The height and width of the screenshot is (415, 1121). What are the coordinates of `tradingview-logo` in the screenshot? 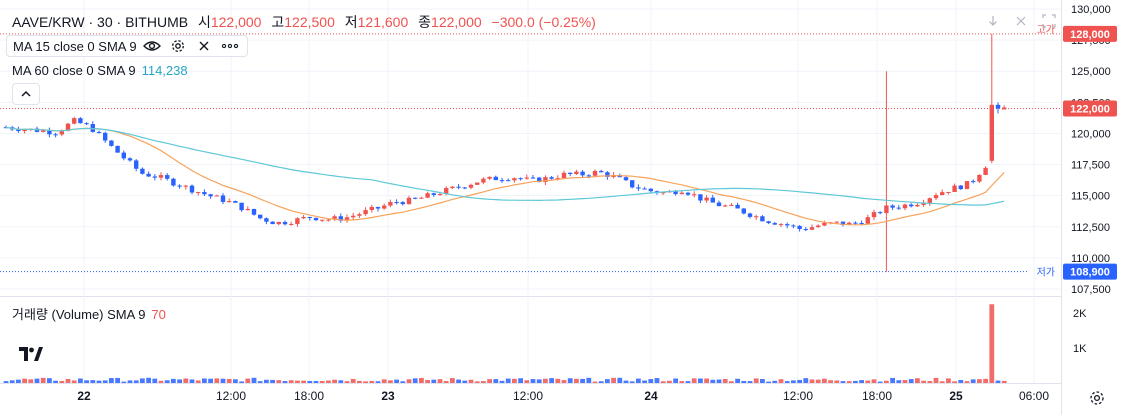 It's located at (31, 354).